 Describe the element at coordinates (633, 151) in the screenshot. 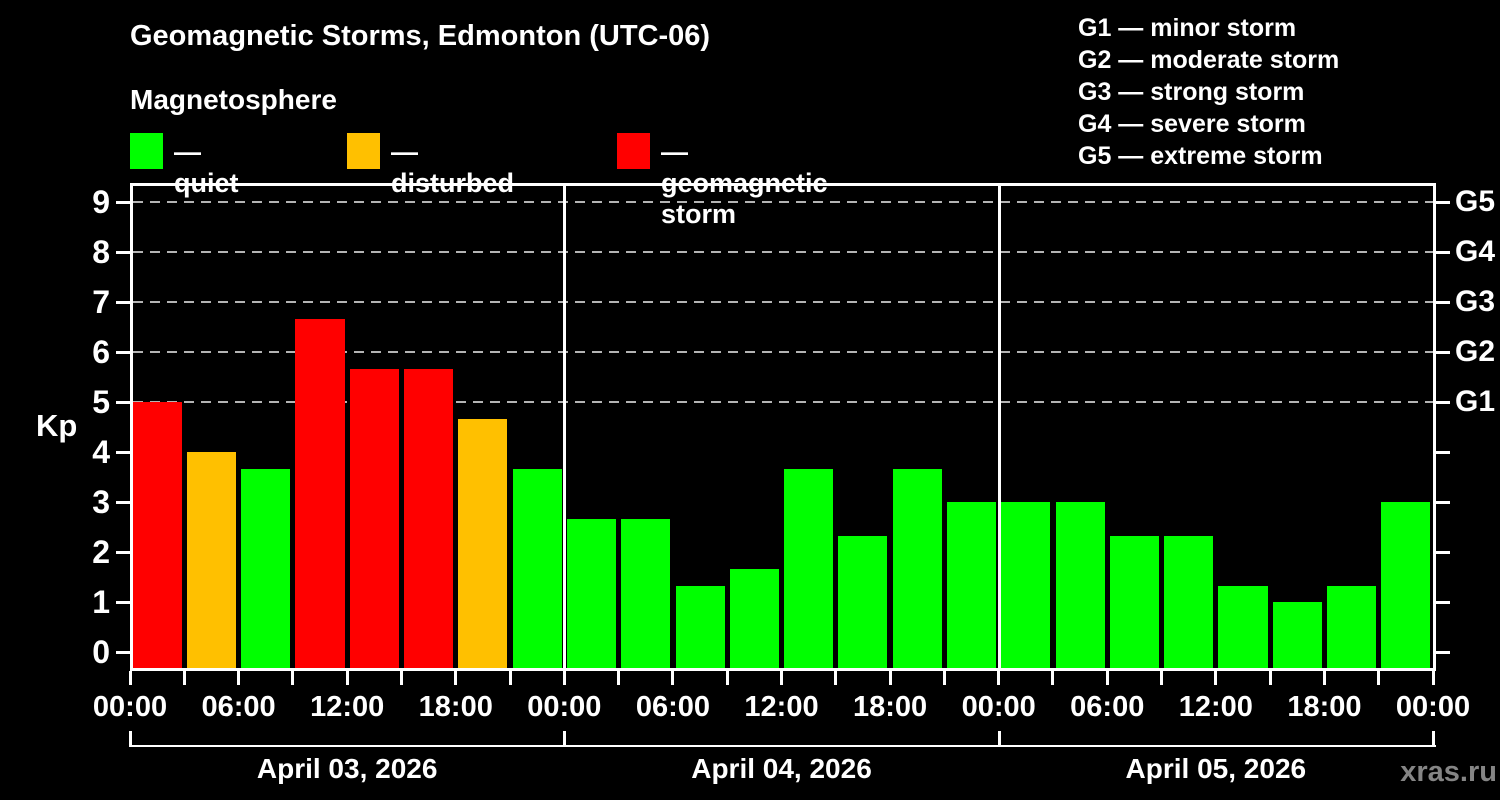

I see `legend-swatch-storm` at that location.